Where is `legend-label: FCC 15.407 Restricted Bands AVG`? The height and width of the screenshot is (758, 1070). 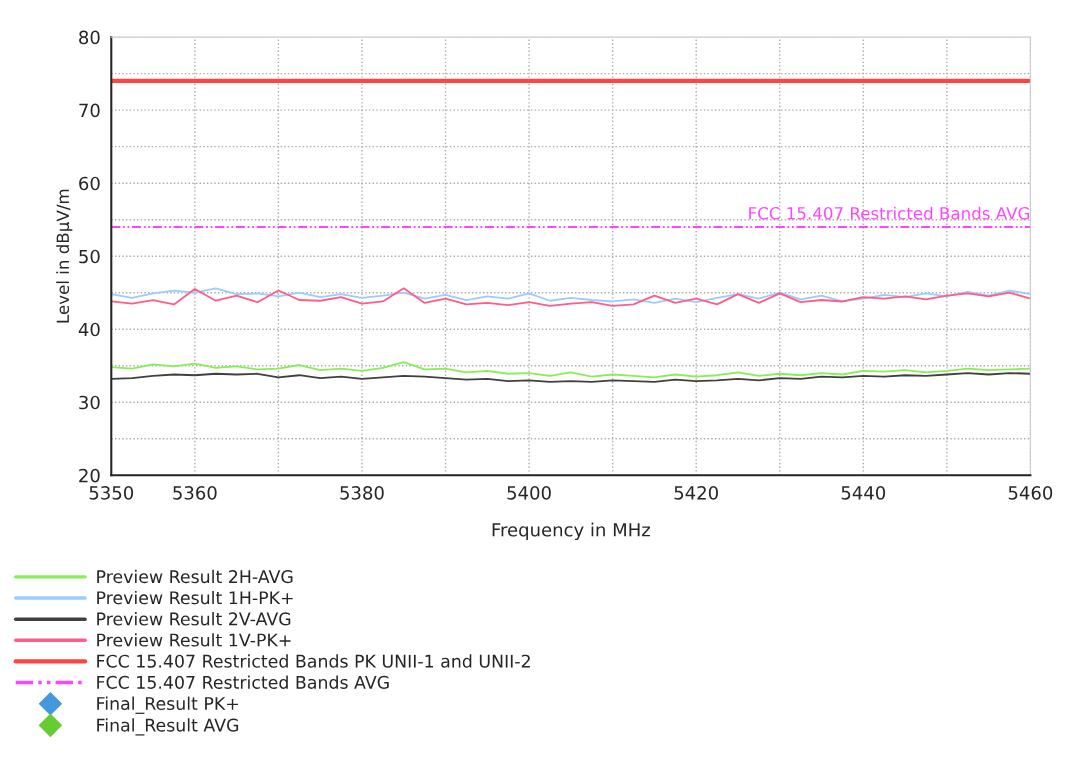
legend-label: FCC 15.407 Restricted Bands AVG is located at coordinates (243, 682).